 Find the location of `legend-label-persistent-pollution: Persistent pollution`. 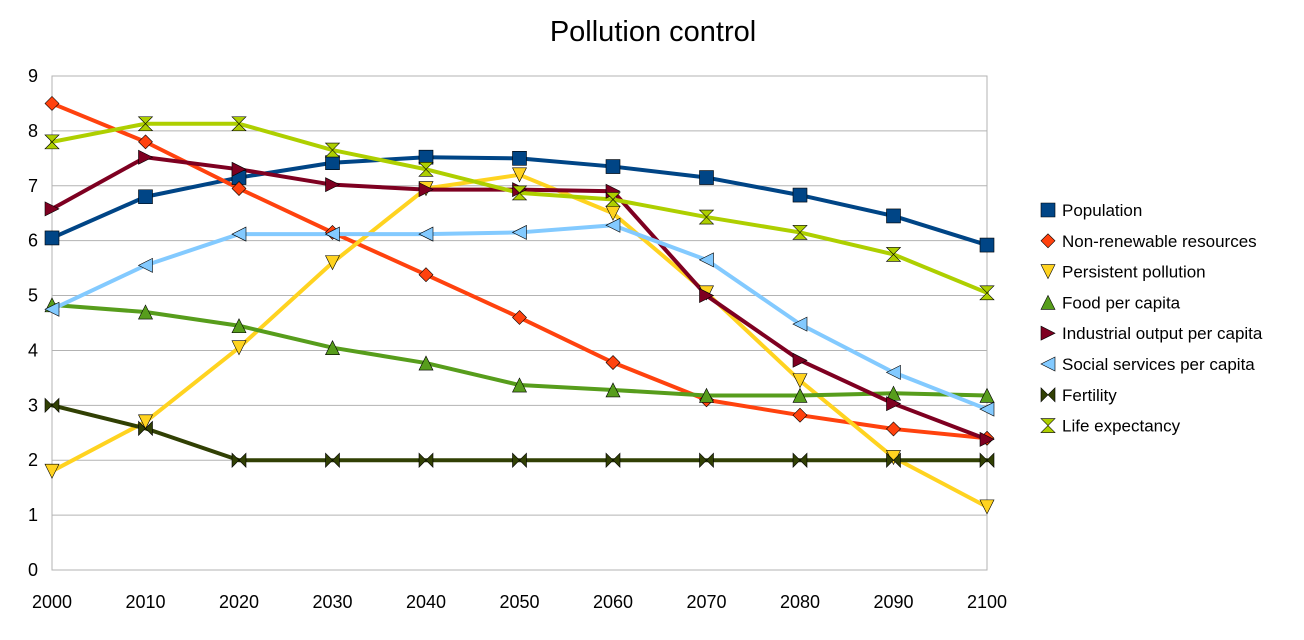

legend-label-persistent-pollution: Persistent pollution is located at coordinates (1134, 272).